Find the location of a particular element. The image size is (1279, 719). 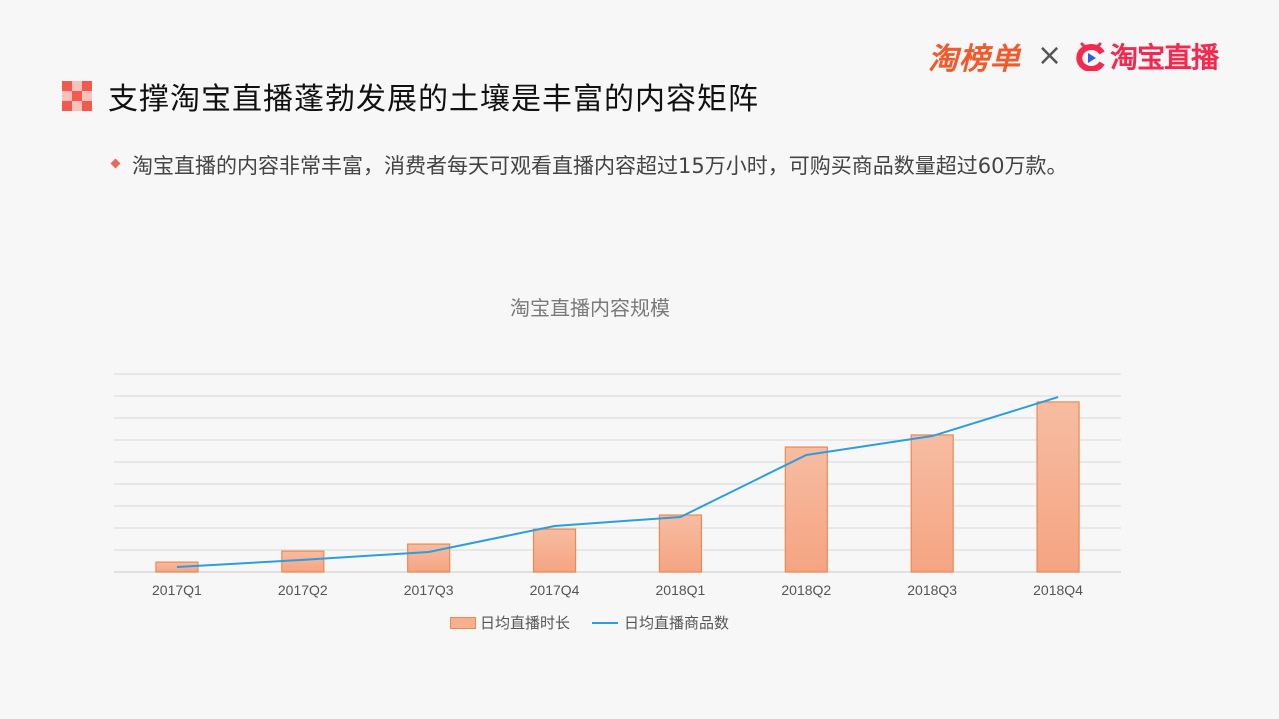

taobao-live-icon is located at coordinates (1090, 56).